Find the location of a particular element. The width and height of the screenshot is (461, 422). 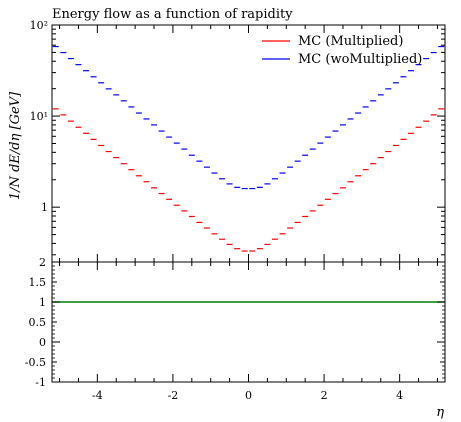

x-tick-label: 0 is located at coordinates (248, 395).